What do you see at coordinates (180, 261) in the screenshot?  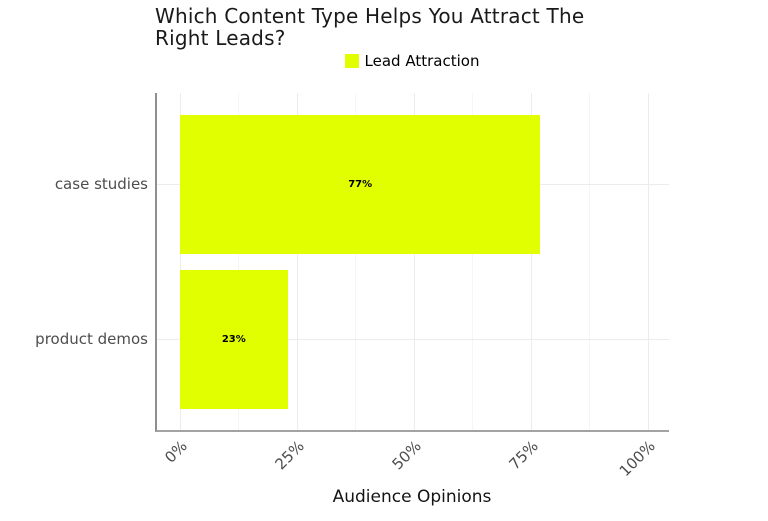 I see `gridline-major-0pct` at bounding box center [180, 261].